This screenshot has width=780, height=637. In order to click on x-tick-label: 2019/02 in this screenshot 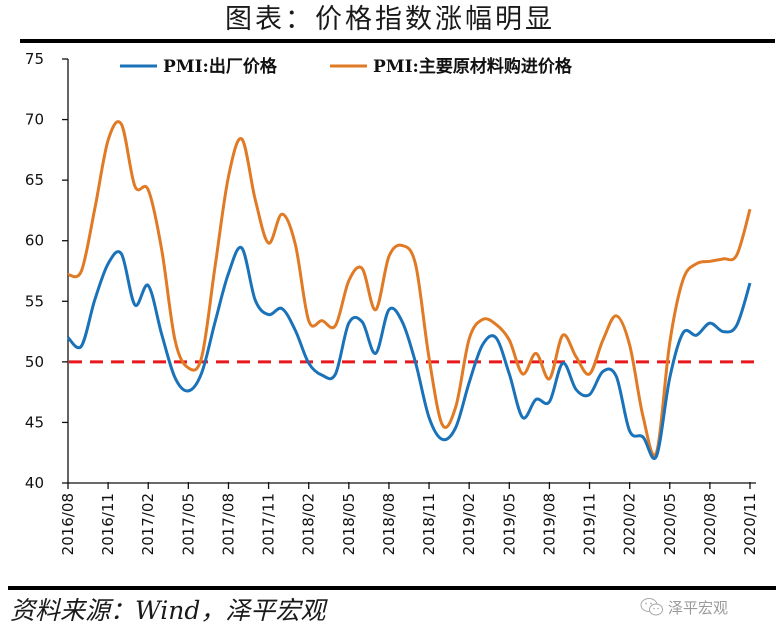, I will do `click(469, 524)`.